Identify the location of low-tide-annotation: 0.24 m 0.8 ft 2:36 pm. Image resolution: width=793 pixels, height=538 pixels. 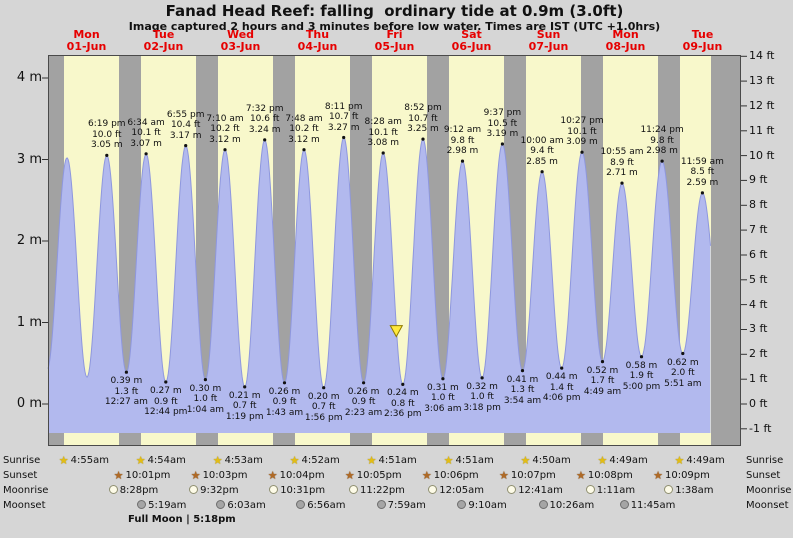
(403, 404).